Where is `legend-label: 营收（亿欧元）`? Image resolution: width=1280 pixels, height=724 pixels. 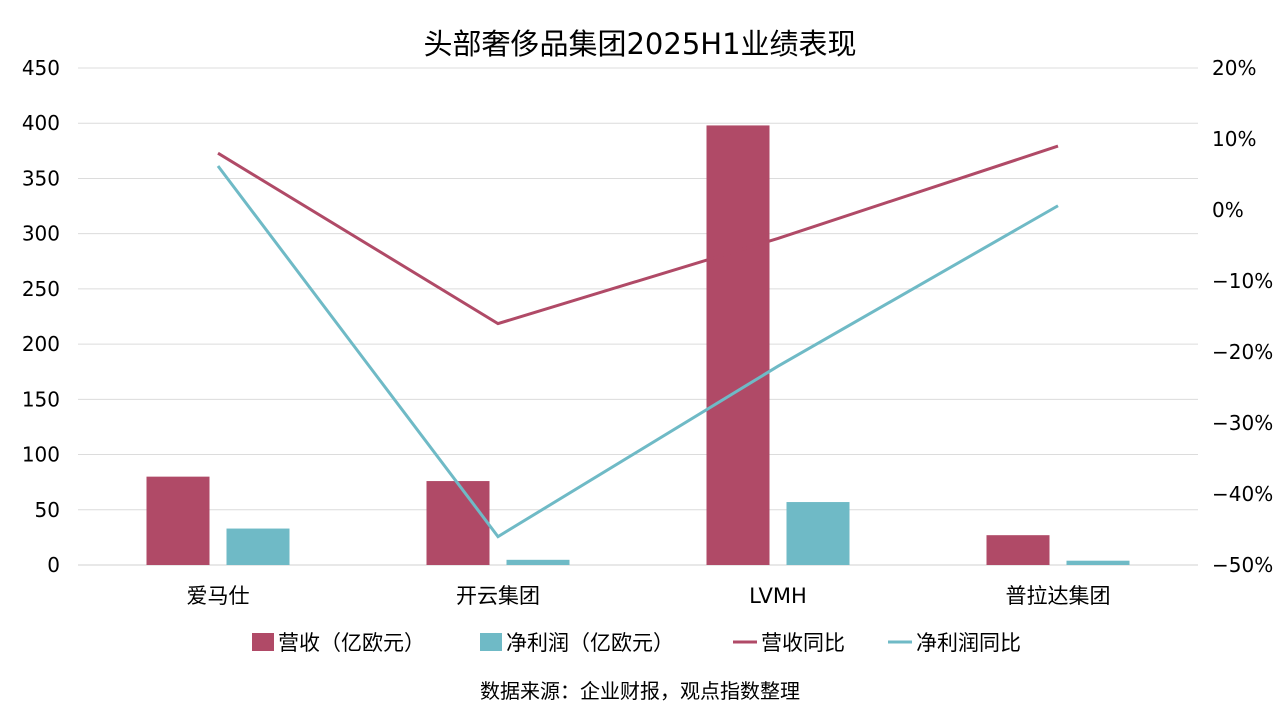
legend-label: 营收（亿欧元） is located at coordinates (351, 643).